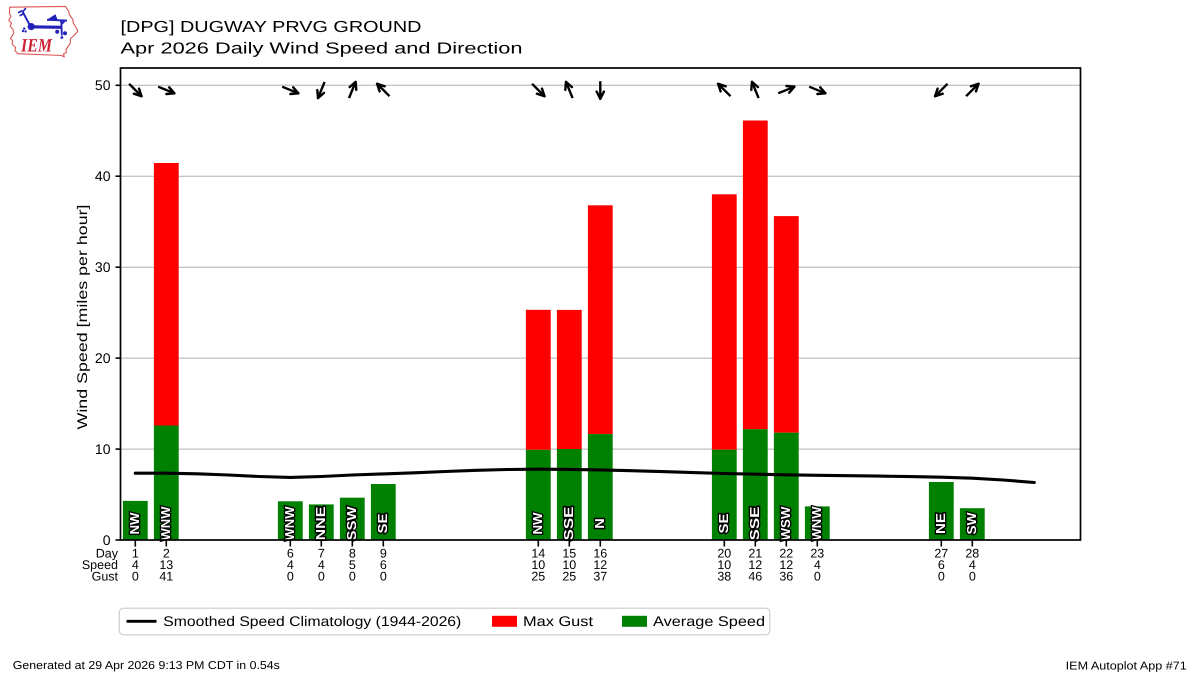 This screenshot has height=680, width=1200. I want to click on svg-text:Smoothed Speed Climatology (19: Smoothed Speed Climatology (1944-2026), so click(312, 621).